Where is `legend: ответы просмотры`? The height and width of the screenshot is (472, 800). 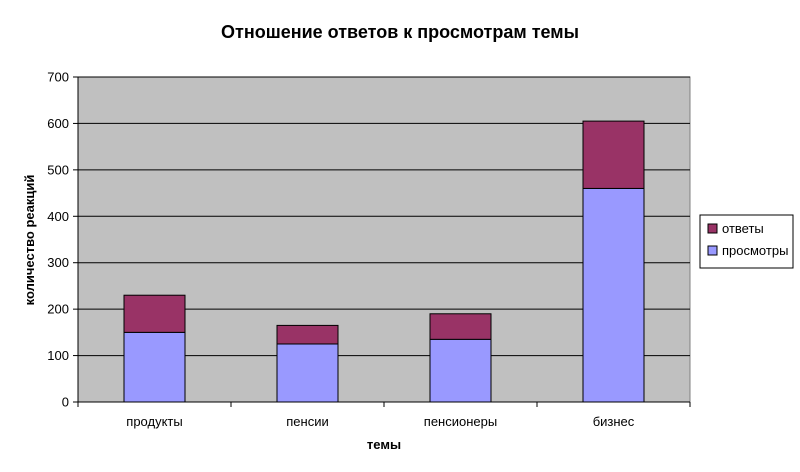 legend: ответы просмотры is located at coordinates (746, 241).